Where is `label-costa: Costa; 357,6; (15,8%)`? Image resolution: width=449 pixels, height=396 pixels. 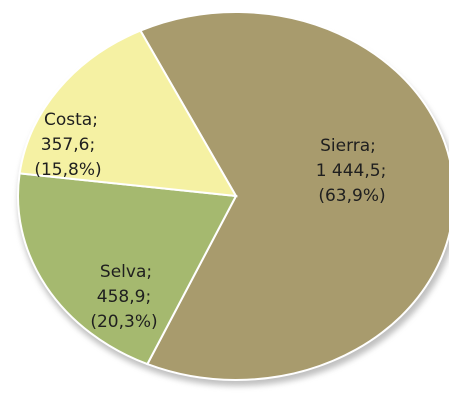 label-costa: Costa; 357,6; (15,8%) is located at coordinates (67, 145).